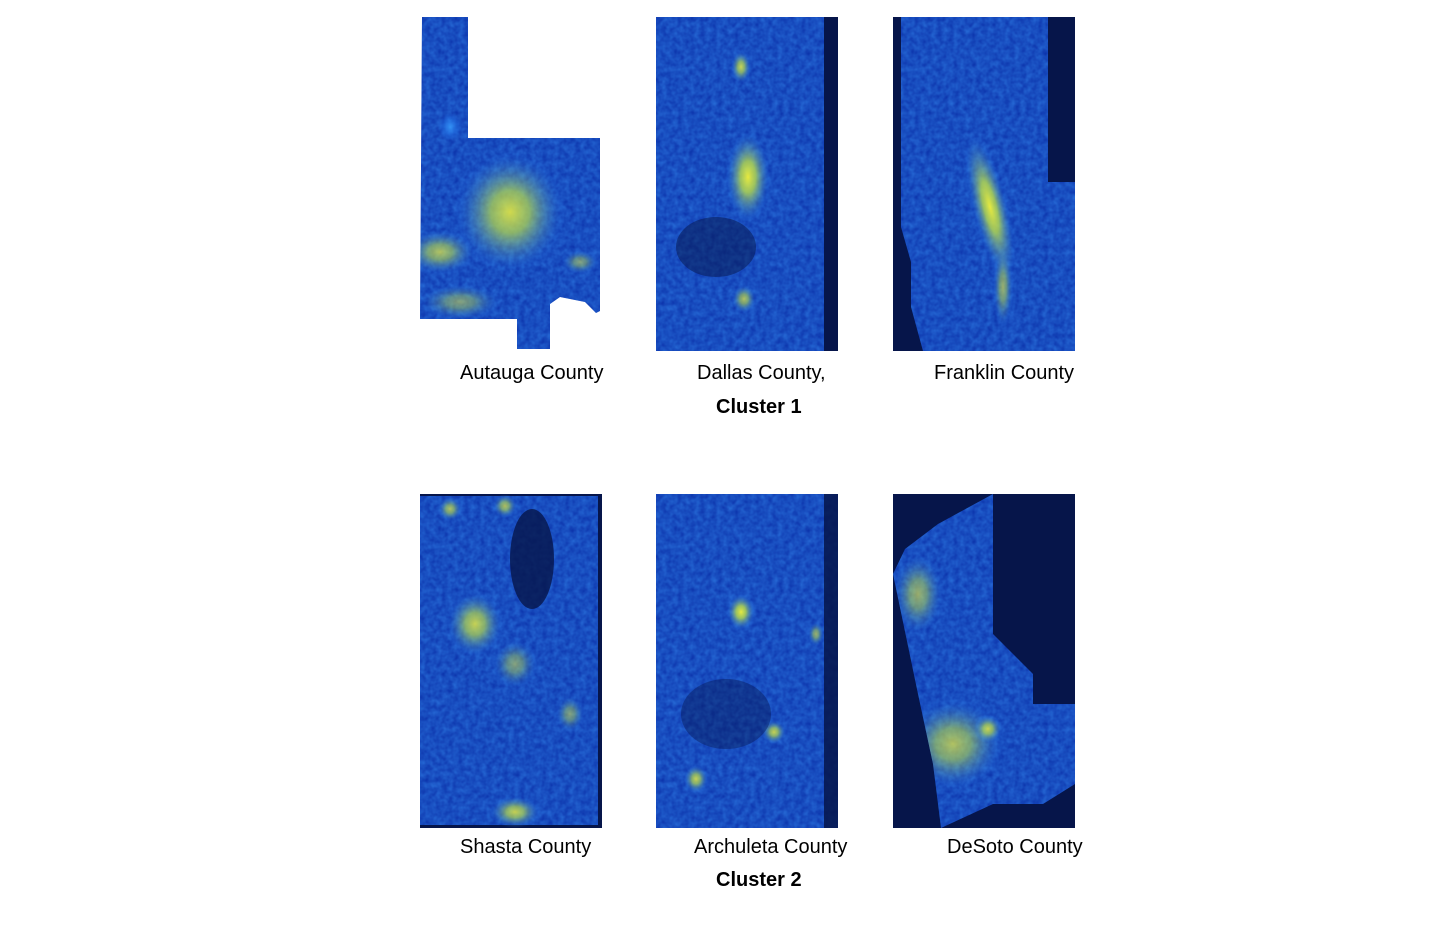 Image resolution: width=1453 pixels, height=944 pixels. What do you see at coordinates (747, 661) in the screenshot?
I see `archuleta-county-map` at bounding box center [747, 661].